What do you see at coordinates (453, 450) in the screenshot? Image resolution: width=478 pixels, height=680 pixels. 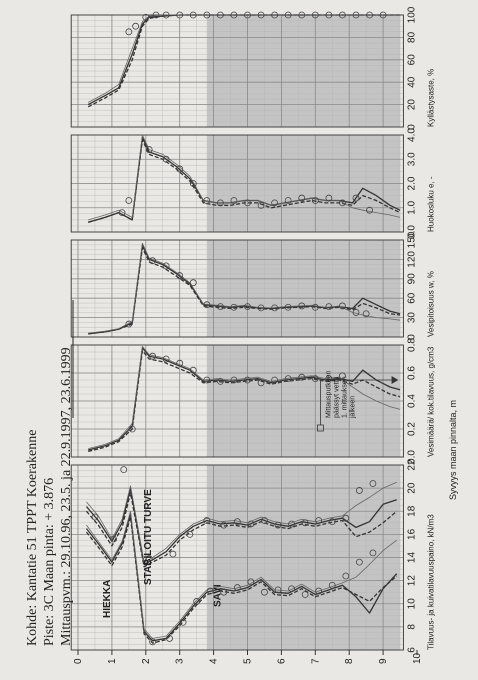 I see `depth-axis-title: Syvyys maan pinnalta, m` at bounding box center [453, 450].